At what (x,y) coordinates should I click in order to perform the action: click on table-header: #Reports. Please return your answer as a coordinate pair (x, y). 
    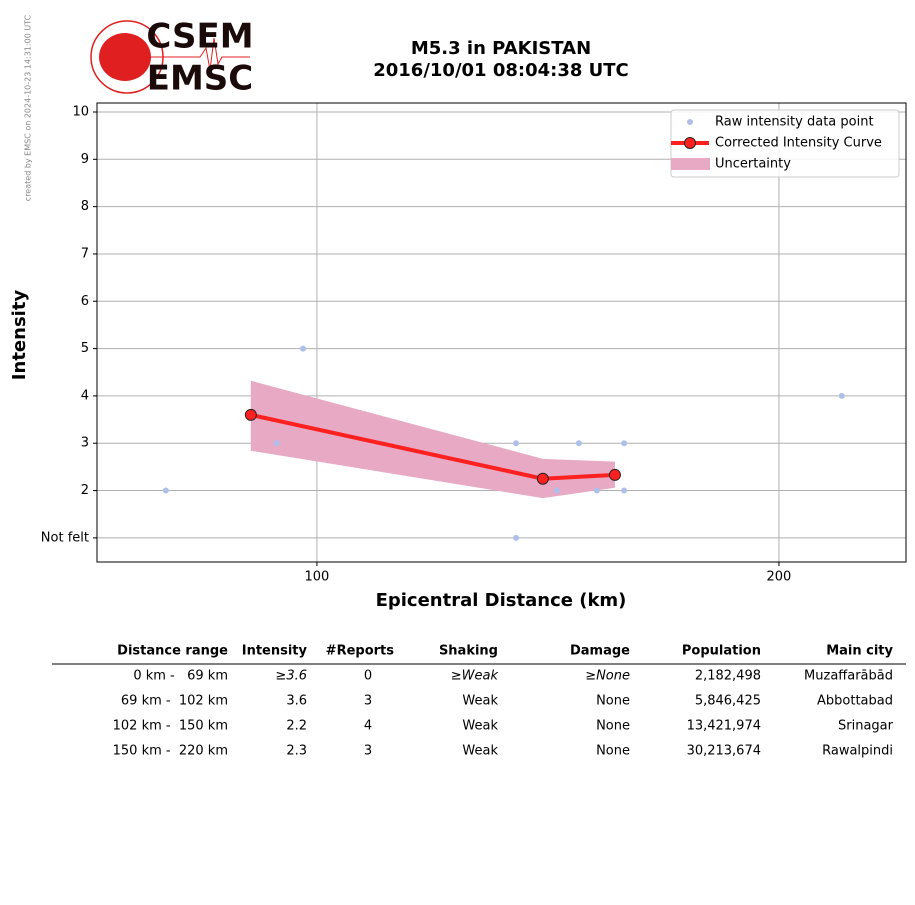
    Looking at the image, I should click on (360, 651).